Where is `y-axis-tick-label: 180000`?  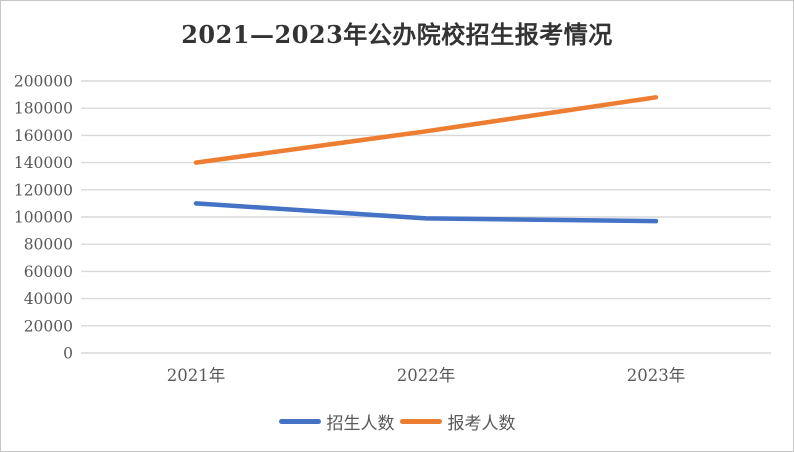 y-axis-tick-label: 180000 is located at coordinates (43, 109).